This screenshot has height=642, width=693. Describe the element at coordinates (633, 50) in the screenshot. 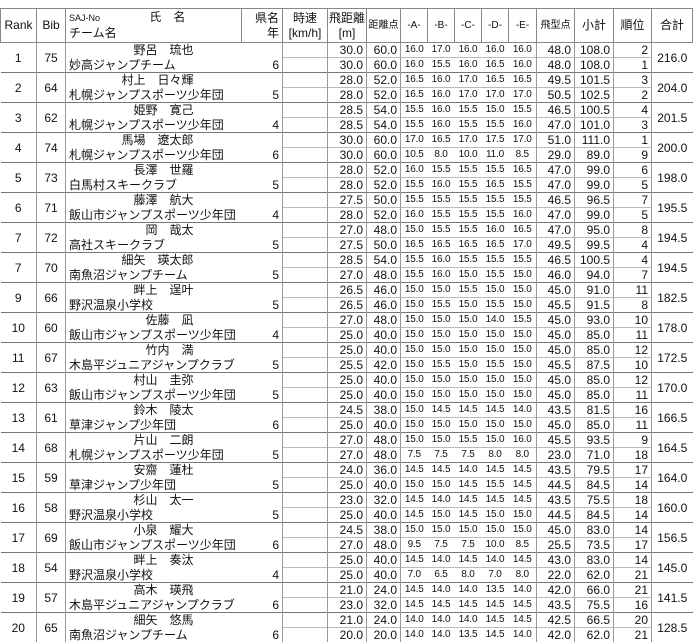

I see `place-cell: 2` at that location.